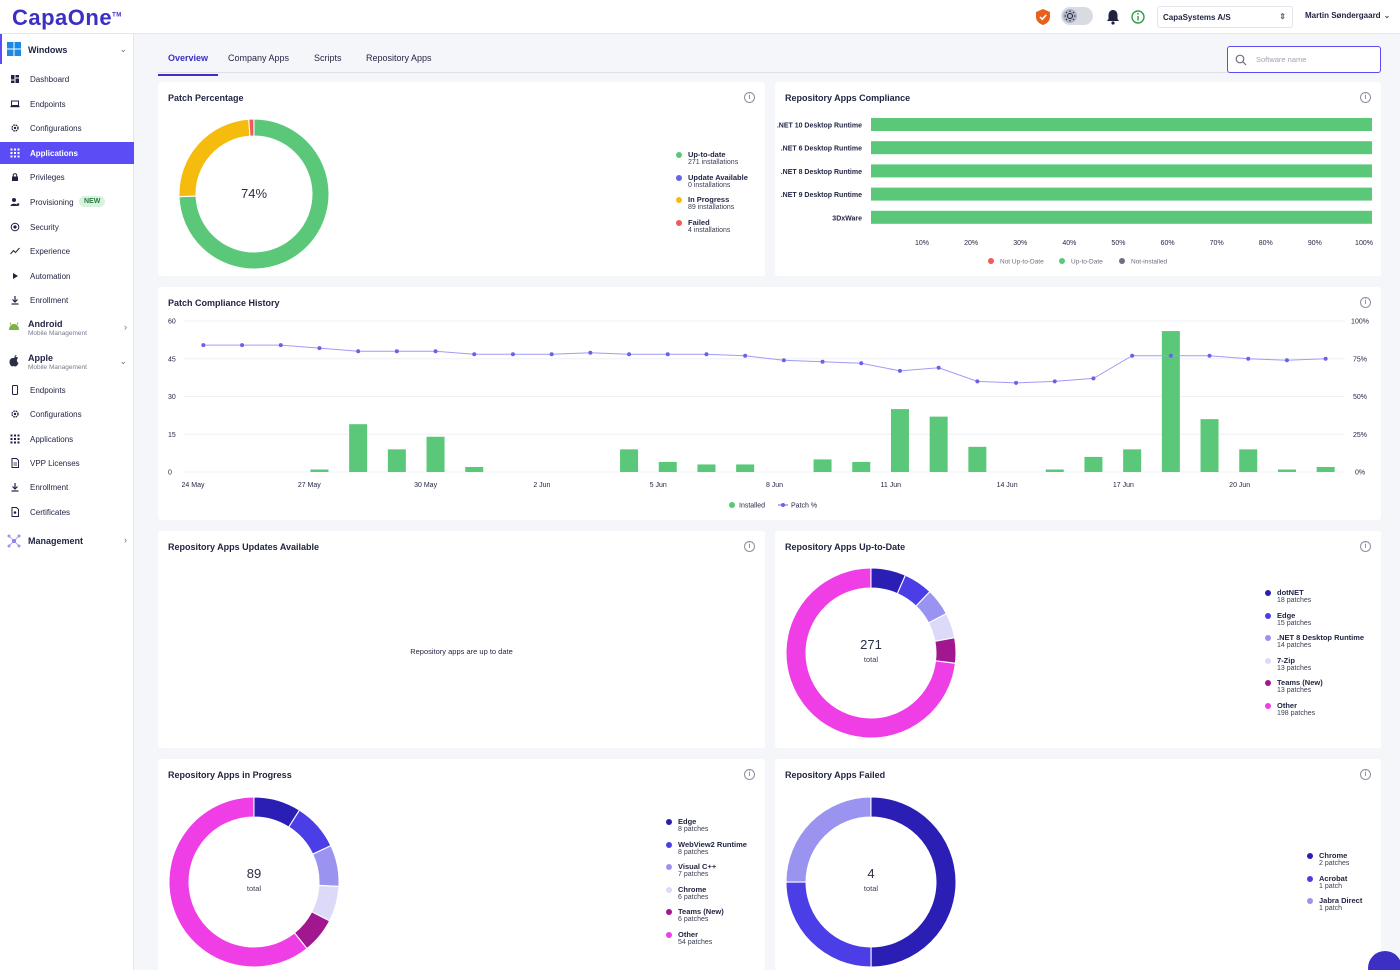 The image size is (1400, 970). What do you see at coordinates (67, 332) in the screenshot?
I see `sidebar-section-android: Android Mobile Management ›` at bounding box center [67, 332].